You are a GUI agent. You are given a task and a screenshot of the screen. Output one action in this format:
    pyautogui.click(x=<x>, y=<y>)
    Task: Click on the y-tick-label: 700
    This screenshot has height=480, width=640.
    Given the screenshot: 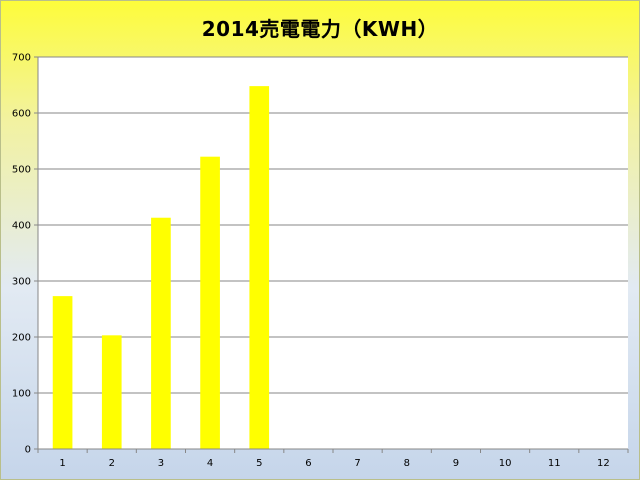 What is the action you would take?
    pyautogui.click(x=21, y=58)
    